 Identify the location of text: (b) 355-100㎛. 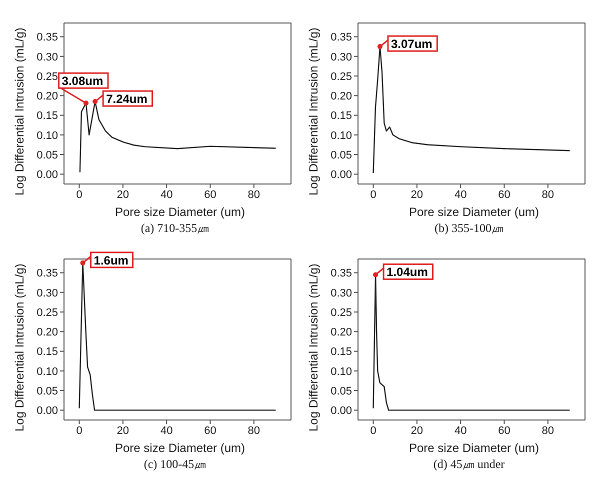
(469, 228).